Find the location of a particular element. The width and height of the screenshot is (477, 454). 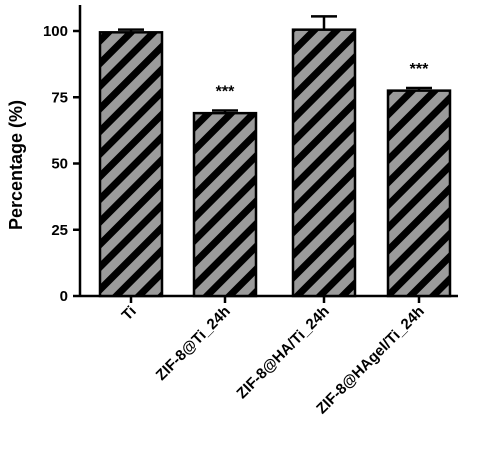

y-tick-label: 0 is located at coordinates (64, 296).